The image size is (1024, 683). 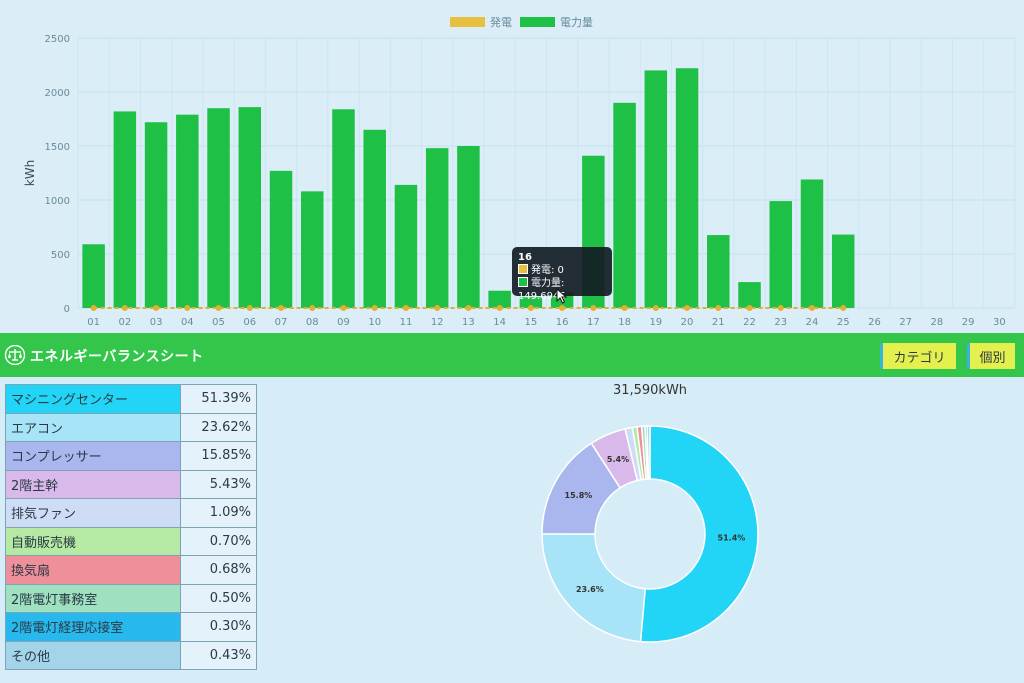 What do you see at coordinates (687, 322) in the screenshot?
I see `x-tick-label: 20` at bounding box center [687, 322].